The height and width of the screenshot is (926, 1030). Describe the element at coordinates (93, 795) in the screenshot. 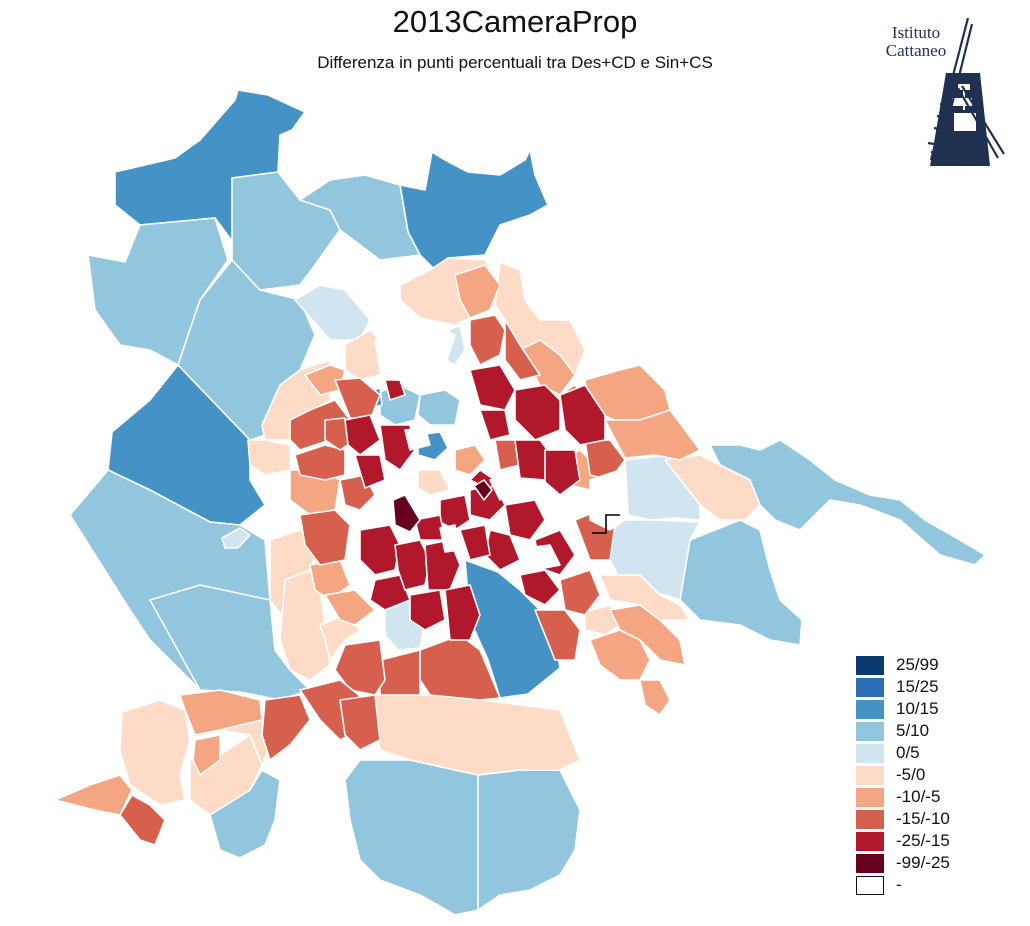

I see `zone-orange-far-south-west` at that location.